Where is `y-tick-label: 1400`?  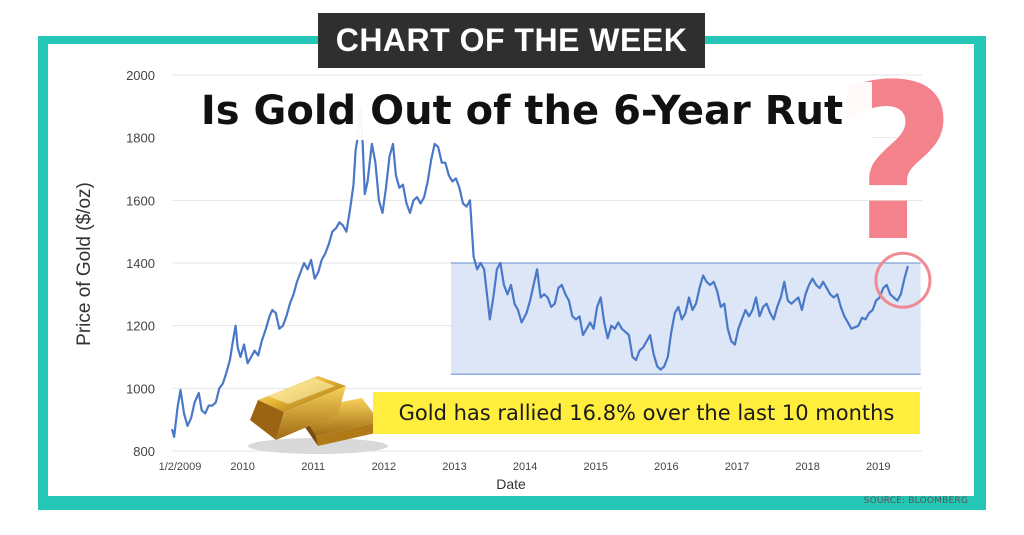 y-tick-label: 1400 is located at coordinates (140, 263).